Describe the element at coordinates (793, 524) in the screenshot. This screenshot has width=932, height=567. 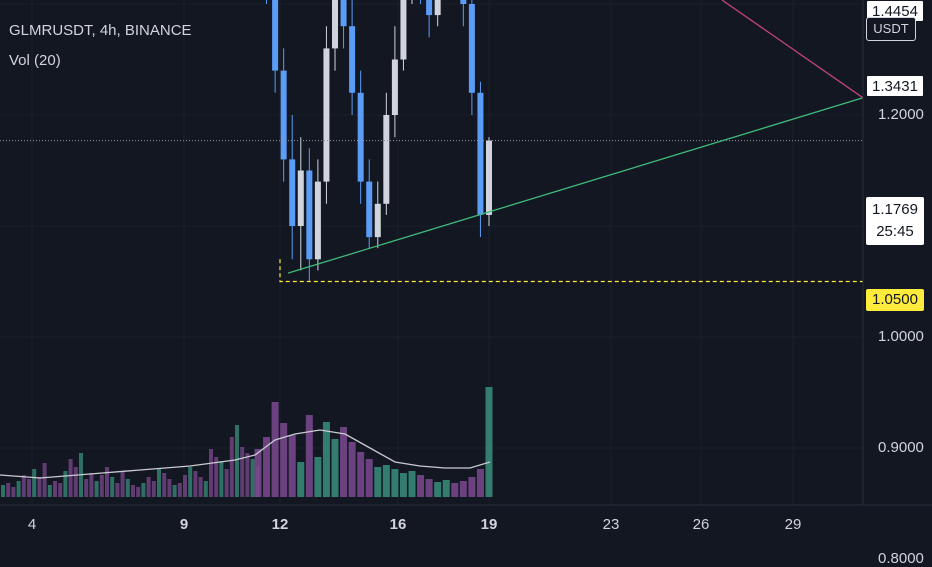
I see `time-tick-label: 29` at that location.